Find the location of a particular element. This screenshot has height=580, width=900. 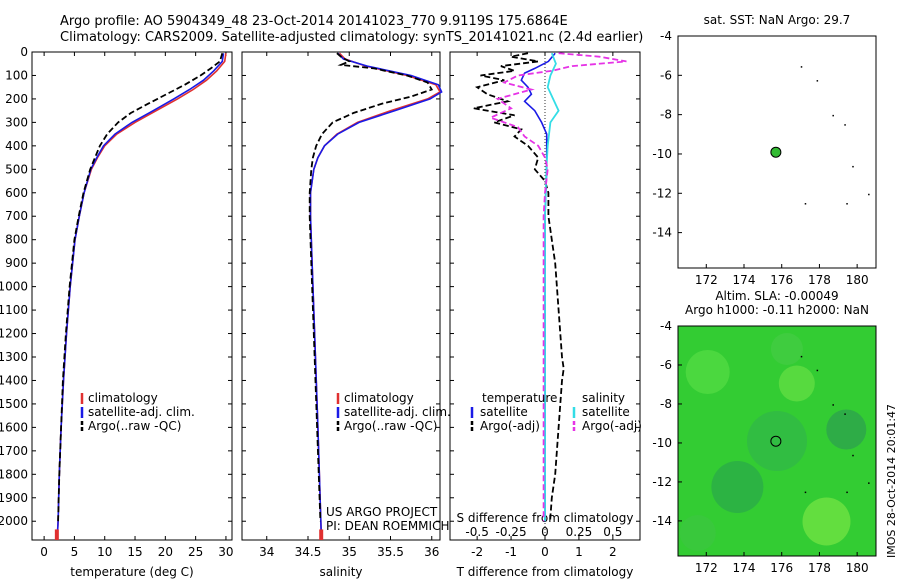

temperature-xtick-label: 20 is located at coordinates (165, 552).